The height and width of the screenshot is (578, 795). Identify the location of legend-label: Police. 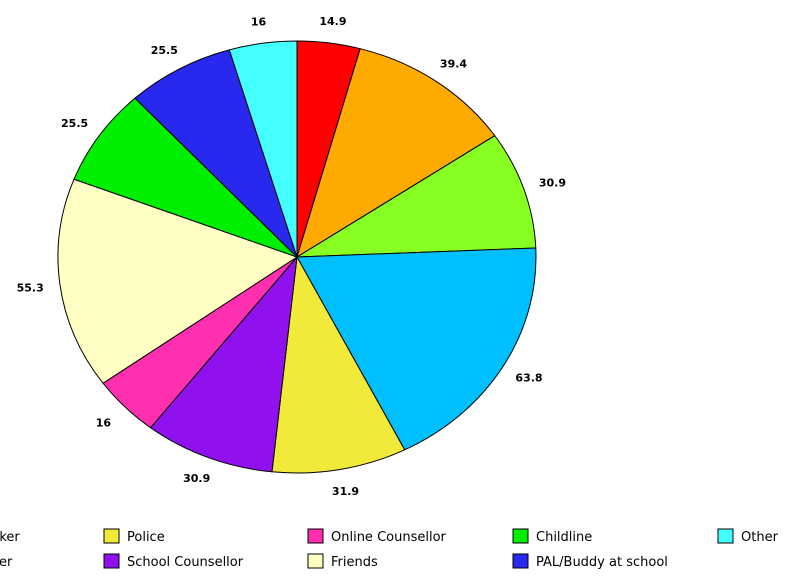
(146, 537).